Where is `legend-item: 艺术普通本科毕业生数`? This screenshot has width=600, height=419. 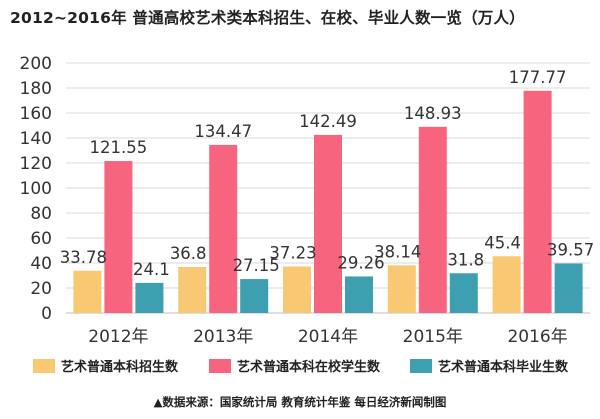 legend-item: 艺术普通本科毕业生数 is located at coordinates (489, 365).